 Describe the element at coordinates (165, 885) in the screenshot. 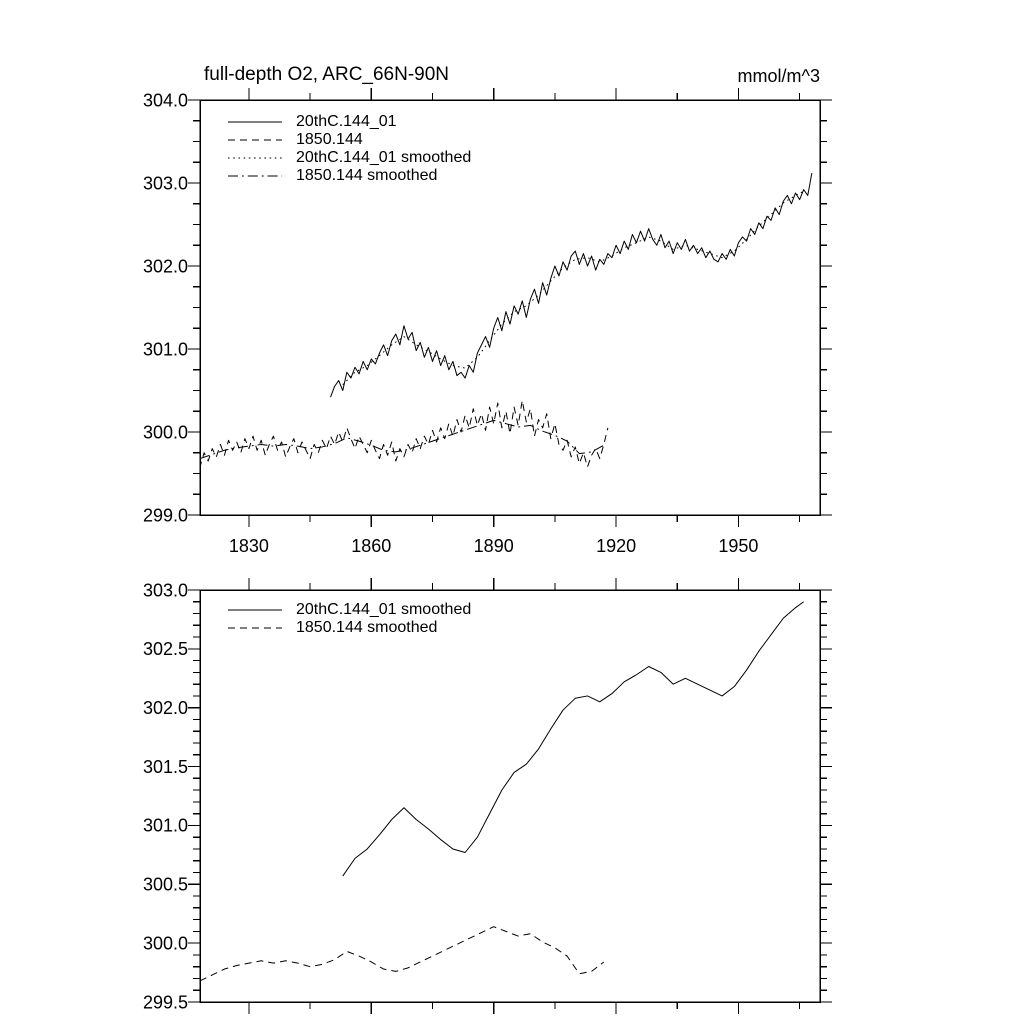

I see `svg-text: 300.5` at that location.